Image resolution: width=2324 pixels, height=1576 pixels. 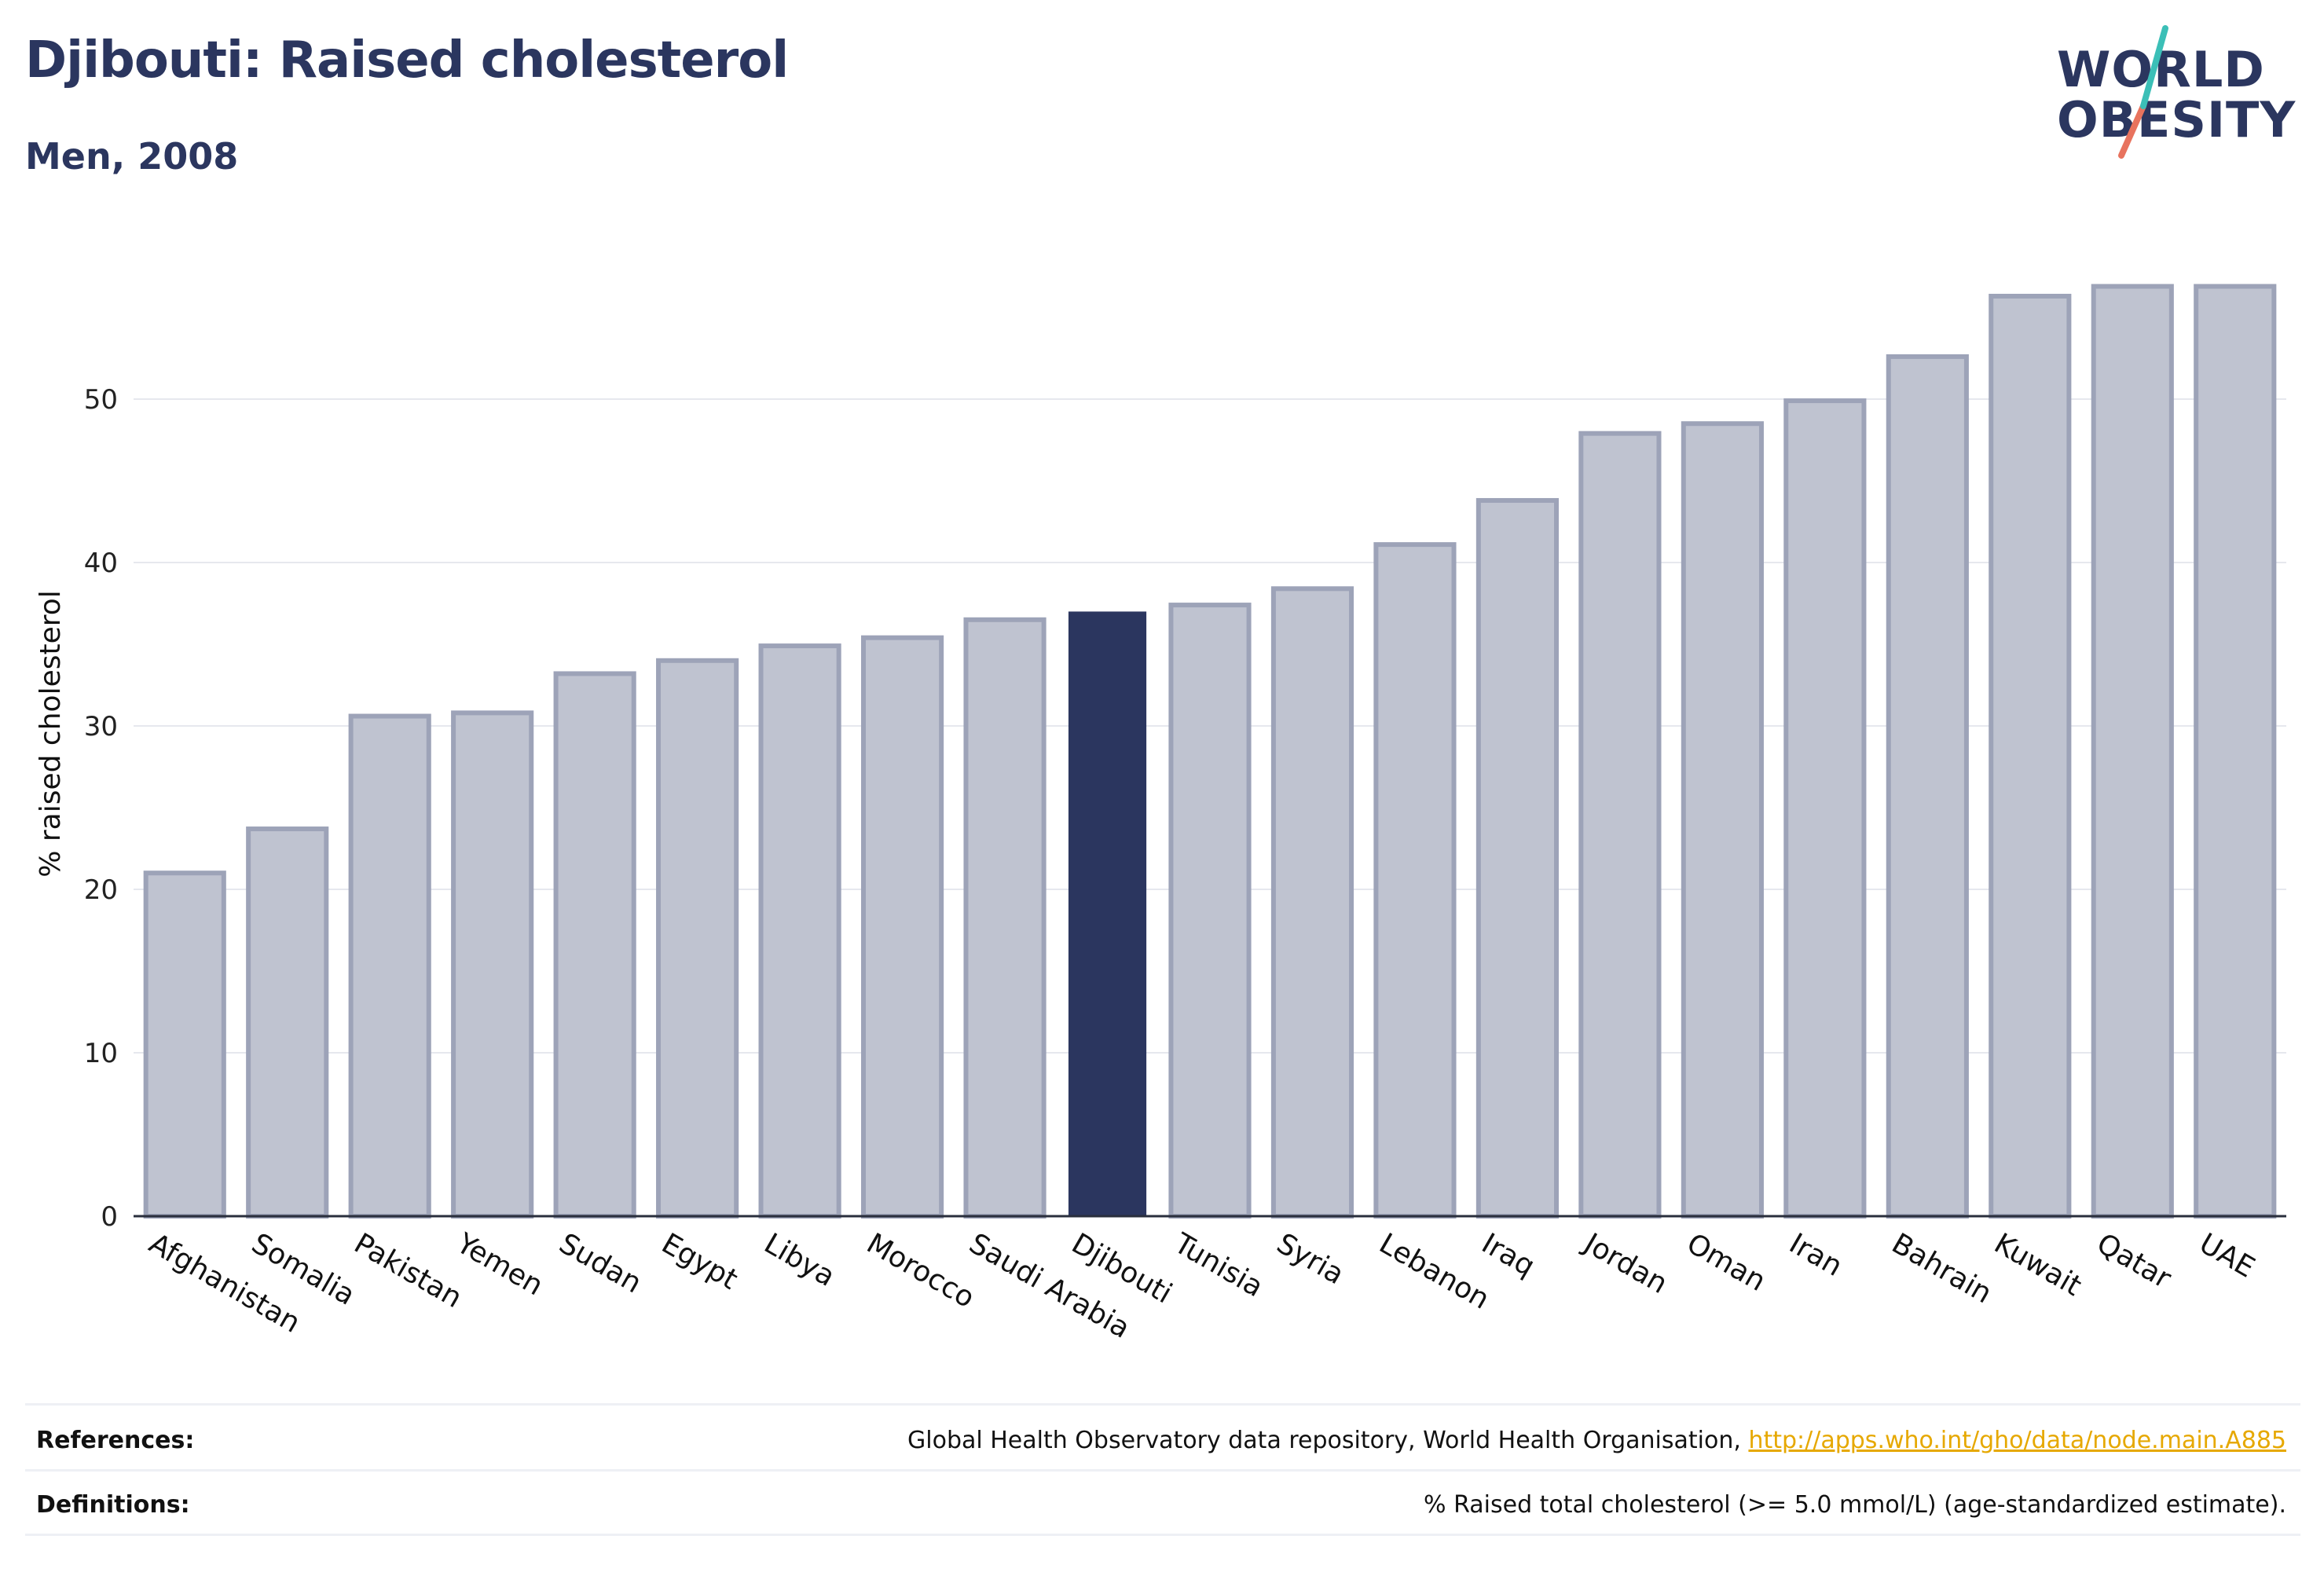 I want to click on y-tick-label: 50, so click(x=101, y=400).